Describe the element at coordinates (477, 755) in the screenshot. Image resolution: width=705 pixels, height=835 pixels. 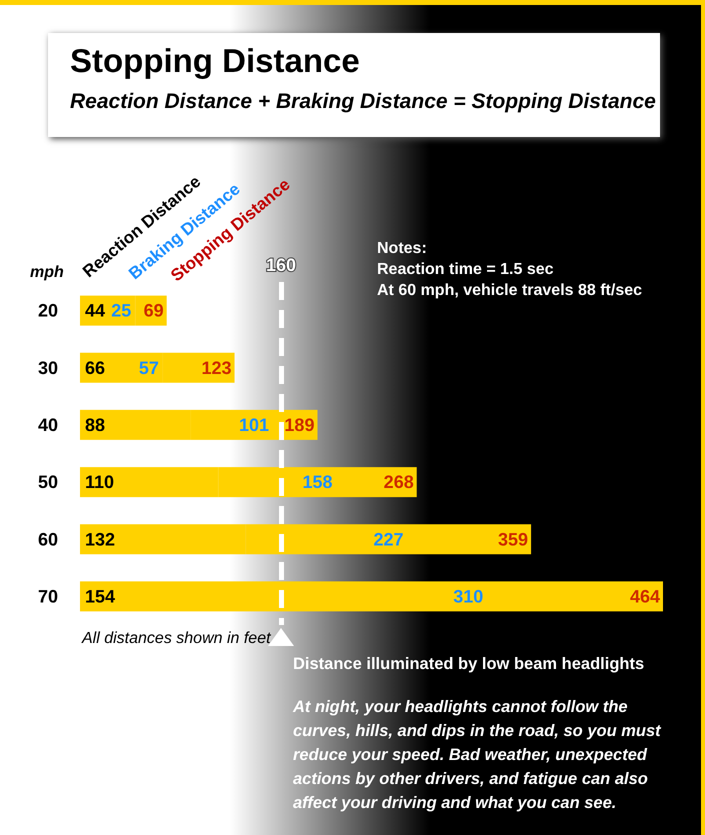
I see `text: At night, your headlights cannot follow the curves, hills, and dips in the road, so you must reduce your speed. Bad weather, unexpected actions by other drivers, and fatigue can also affect your driving and what you can see.` at that location.